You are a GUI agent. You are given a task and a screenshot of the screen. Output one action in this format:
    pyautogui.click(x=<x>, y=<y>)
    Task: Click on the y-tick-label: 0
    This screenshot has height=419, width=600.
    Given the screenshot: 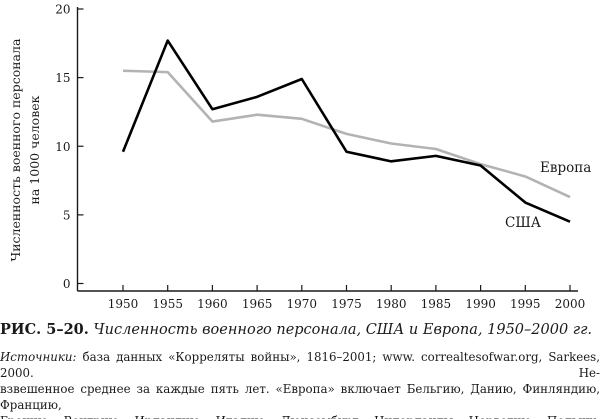 What is the action you would take?
    pyautogui.click(x=67, y=284)
    